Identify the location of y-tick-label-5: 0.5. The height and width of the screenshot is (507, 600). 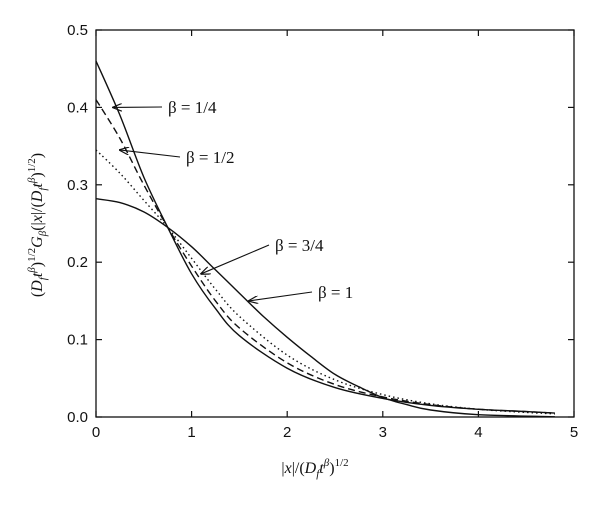
(77, 30).